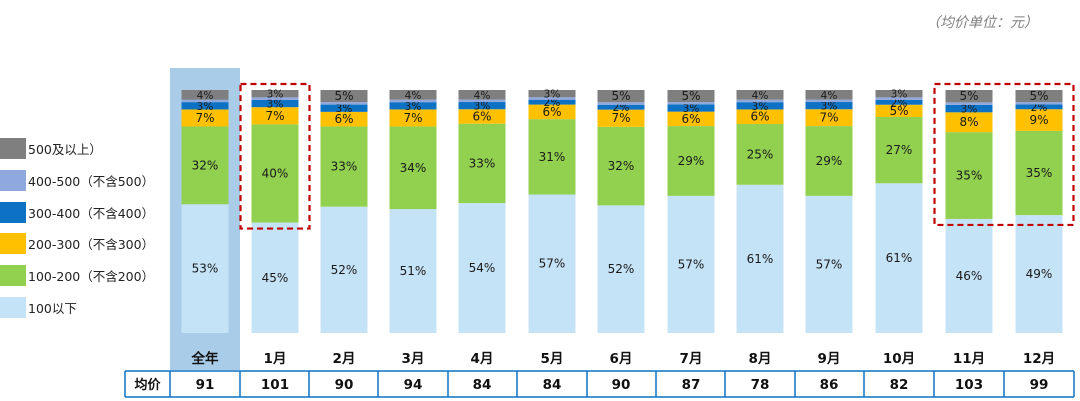 This screenshot has height=401, width=1080. I want to click on bar-1m-under100, so click(275, 277).